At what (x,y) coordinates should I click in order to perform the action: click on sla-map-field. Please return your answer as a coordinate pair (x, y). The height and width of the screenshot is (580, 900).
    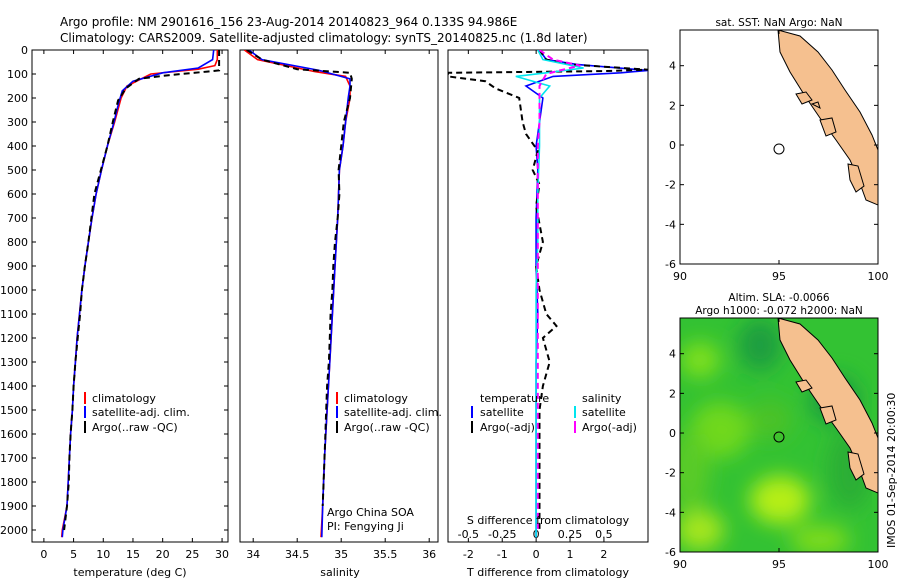
    Looking at the image, I should click on (779, 435).